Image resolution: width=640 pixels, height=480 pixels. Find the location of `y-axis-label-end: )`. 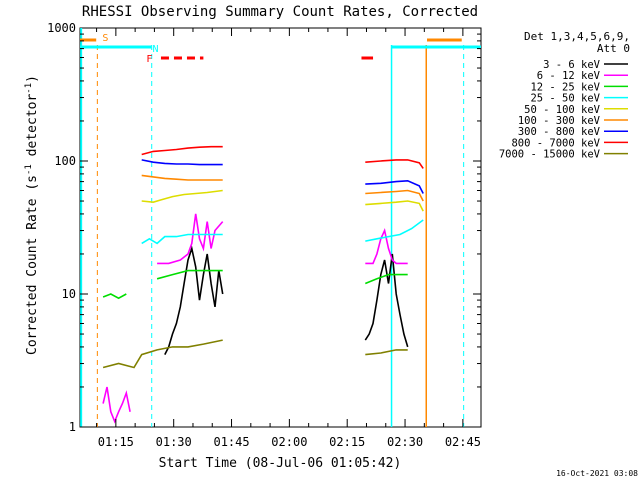

y-axis-label-end: ) is located at coordinates (32, 79).